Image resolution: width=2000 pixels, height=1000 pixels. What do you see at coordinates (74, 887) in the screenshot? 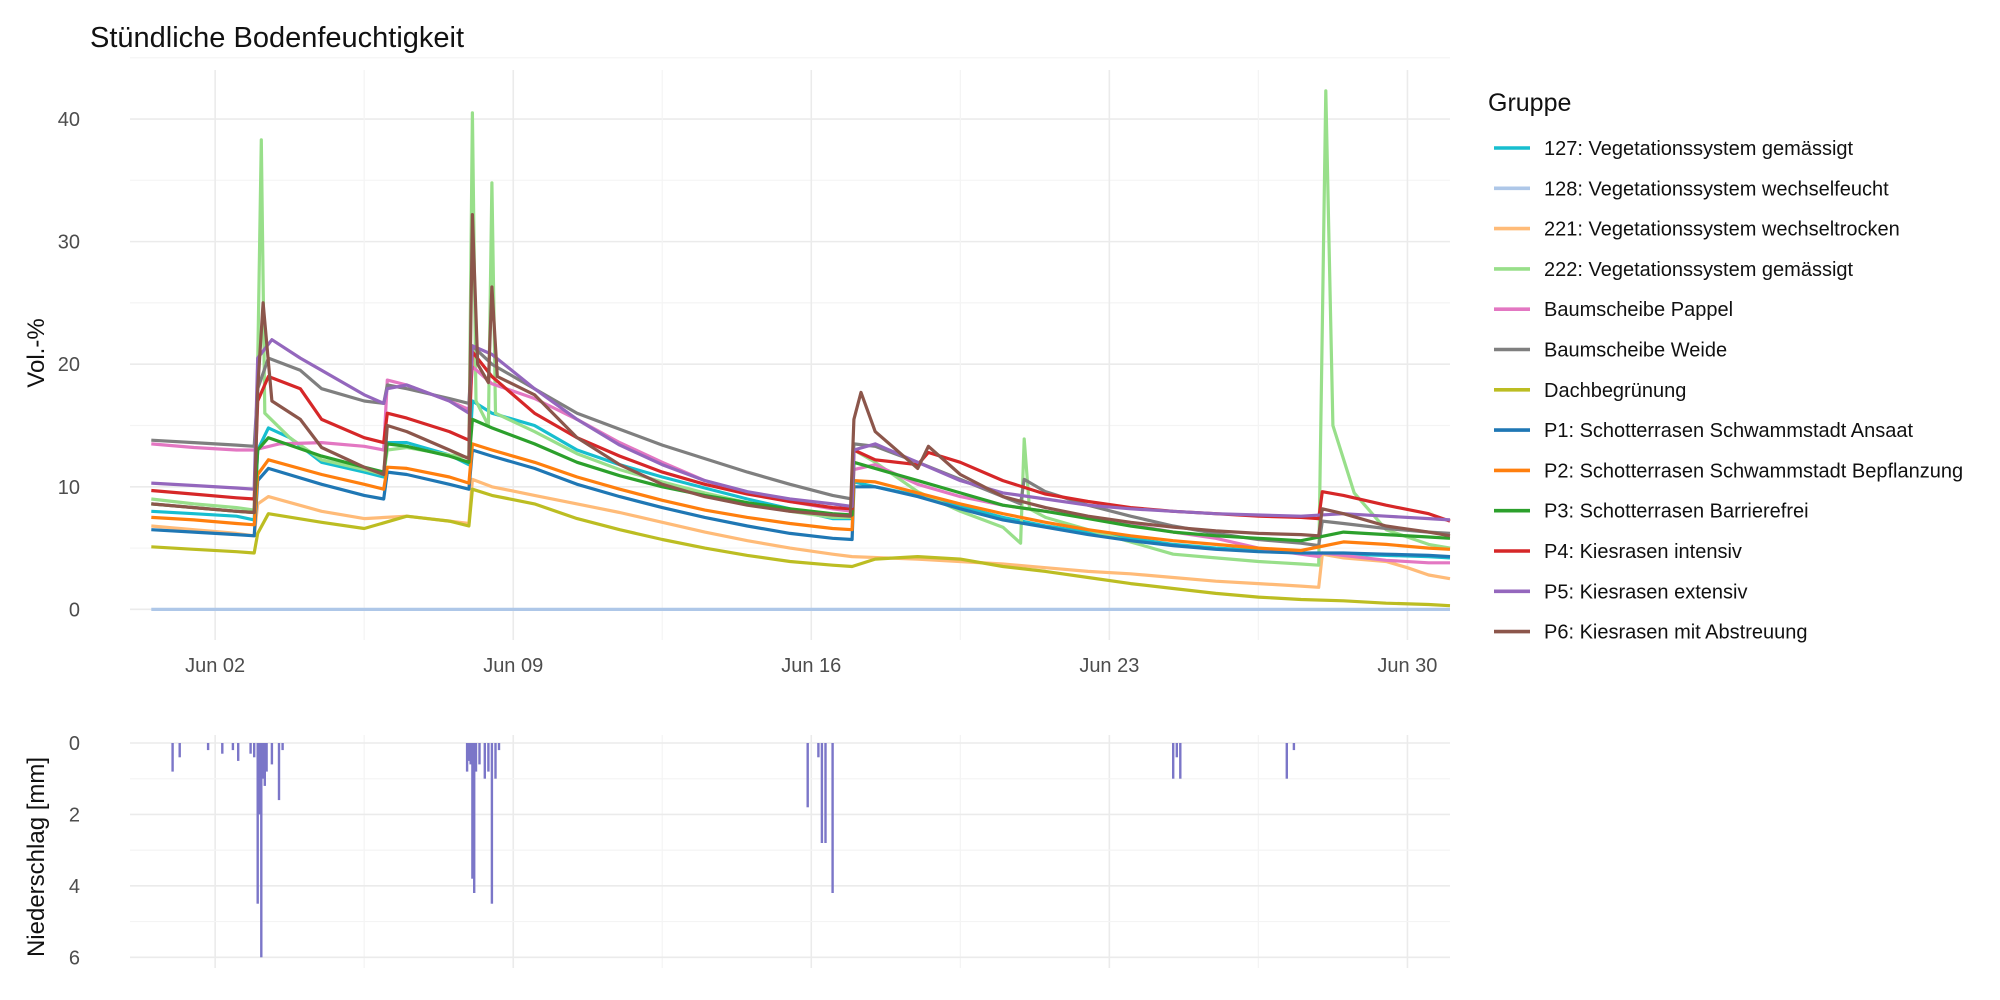
I see `precipitation-y-tick-label: 4` at bounding box center [74, 887].